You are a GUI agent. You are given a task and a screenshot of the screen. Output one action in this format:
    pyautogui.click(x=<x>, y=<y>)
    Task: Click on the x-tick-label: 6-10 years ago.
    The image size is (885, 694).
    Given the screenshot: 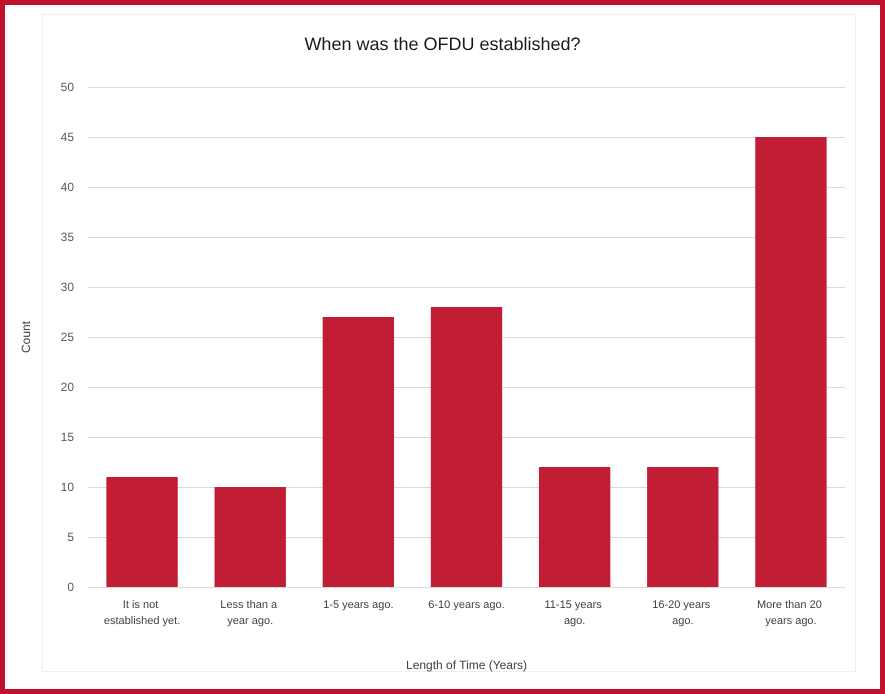 What is the action you would take?
    pyautogui.click(x=466, y=605)
    